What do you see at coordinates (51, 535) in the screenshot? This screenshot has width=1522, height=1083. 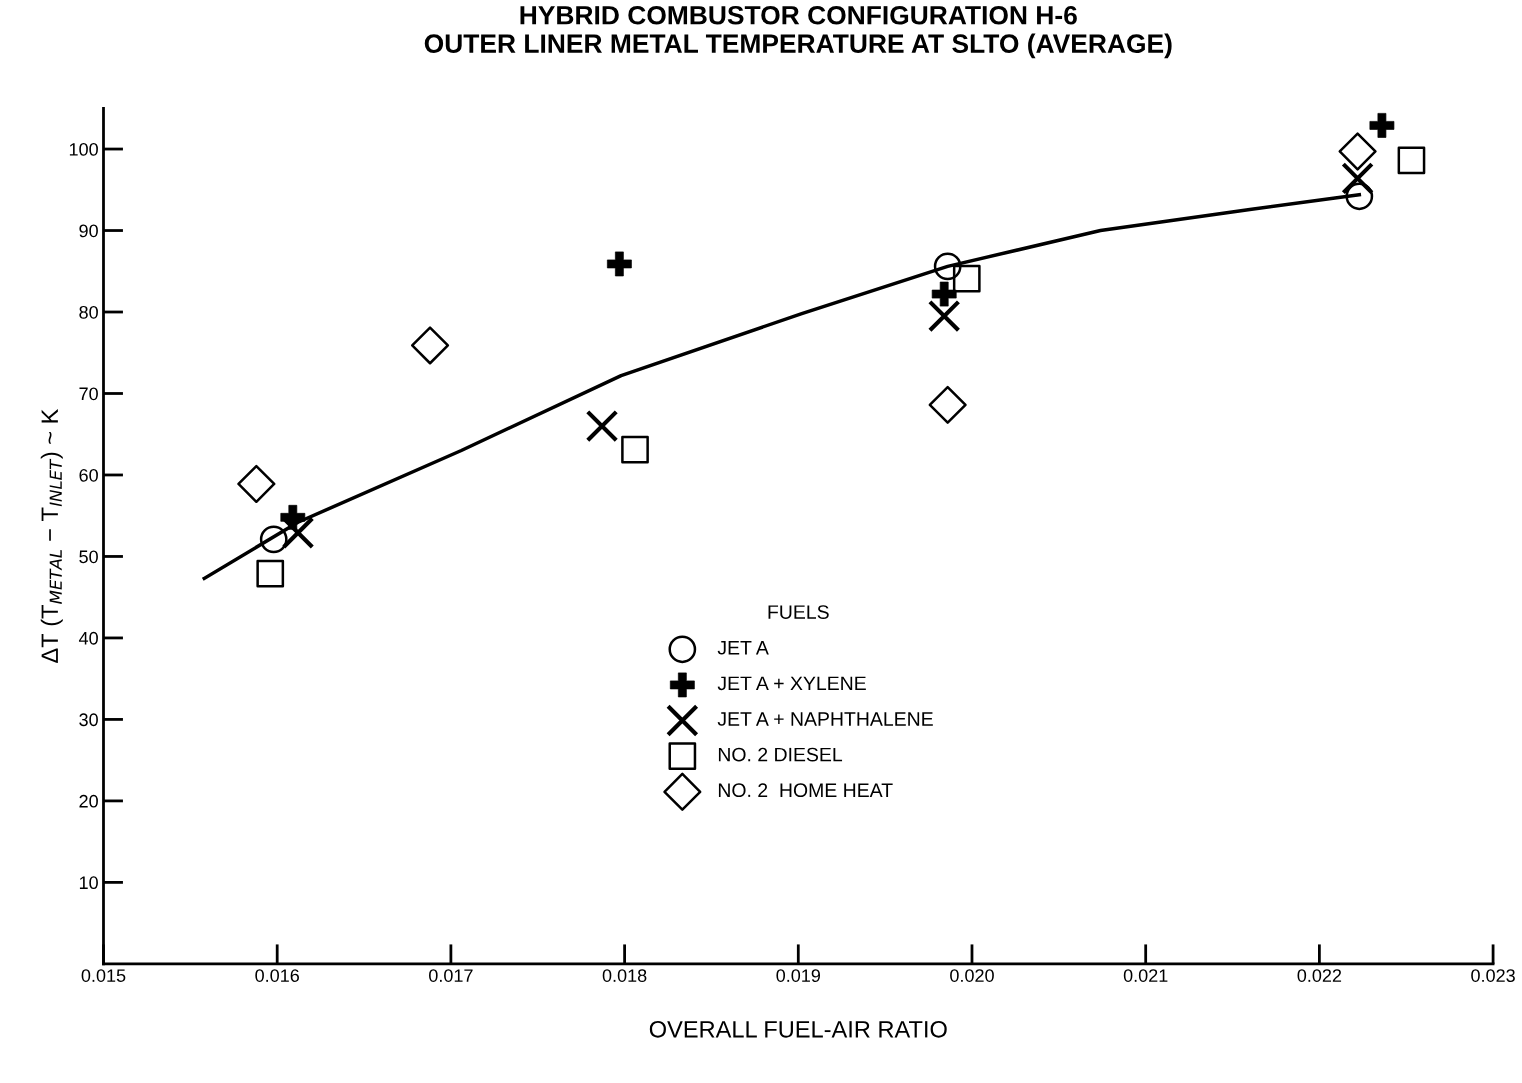 I see `y-axis-title: ΔT (T$_{METAL}$ − T$_{INLET}$) ~ K` at bounding box center [51, 535].